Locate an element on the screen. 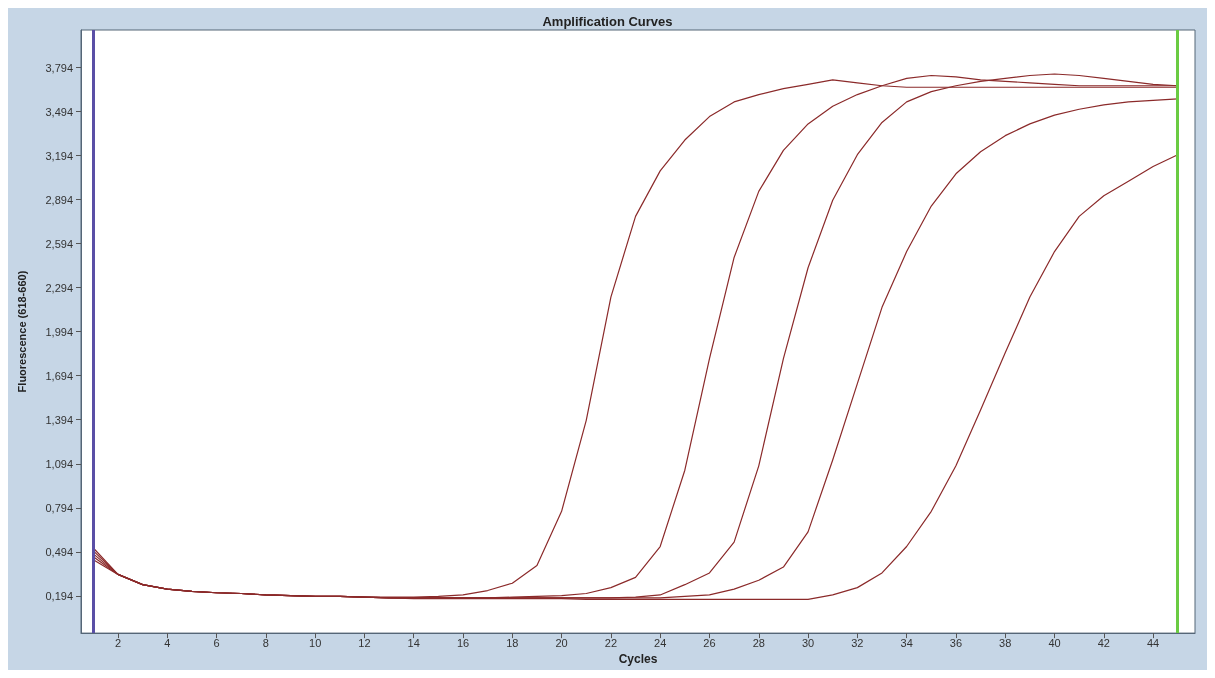 Image resolution: width=1215 pixels, height=678 pixels. y-tick-label: 0,194 is located at coordinates (59, 595).